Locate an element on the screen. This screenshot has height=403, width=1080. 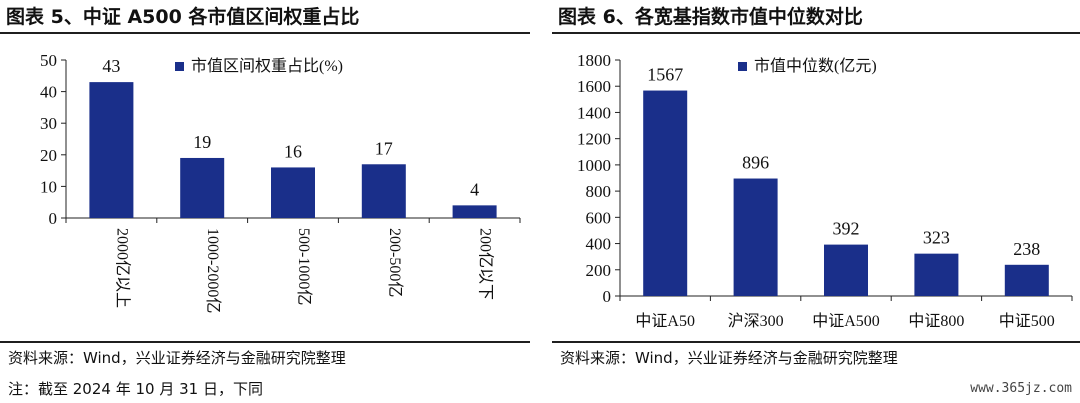
data-label: 4 is located at coordinates (474, 189).